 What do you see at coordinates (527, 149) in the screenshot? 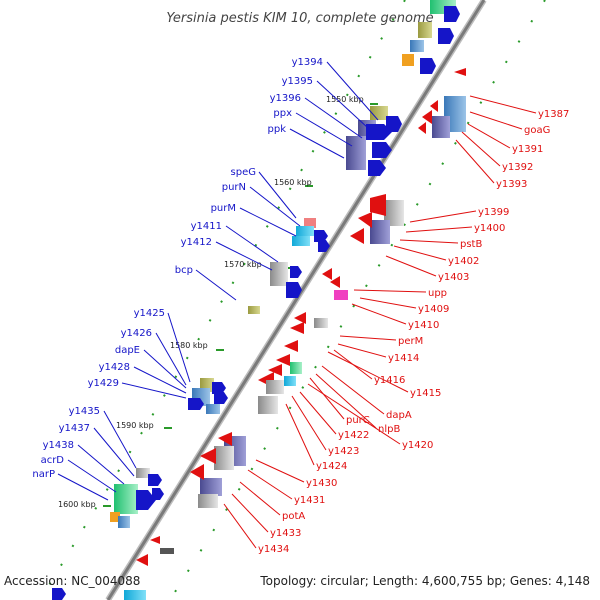
I see `gene-label: y1391` at bounding box center [527, 149].